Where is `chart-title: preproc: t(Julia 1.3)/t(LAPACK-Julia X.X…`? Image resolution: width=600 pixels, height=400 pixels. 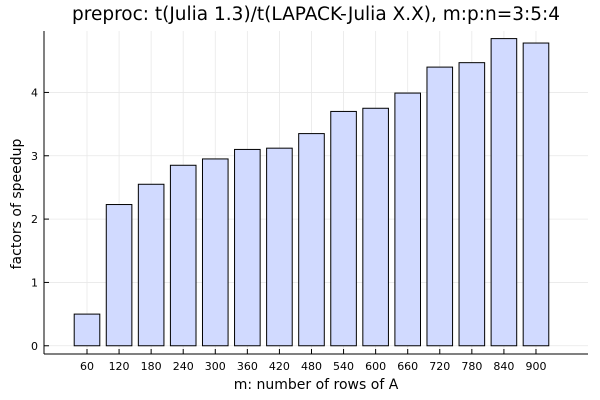
chart-title: preproc: t(Julia 1.3)/t(LAPACK-Julia X.X… is located at coordinates (316, 14).